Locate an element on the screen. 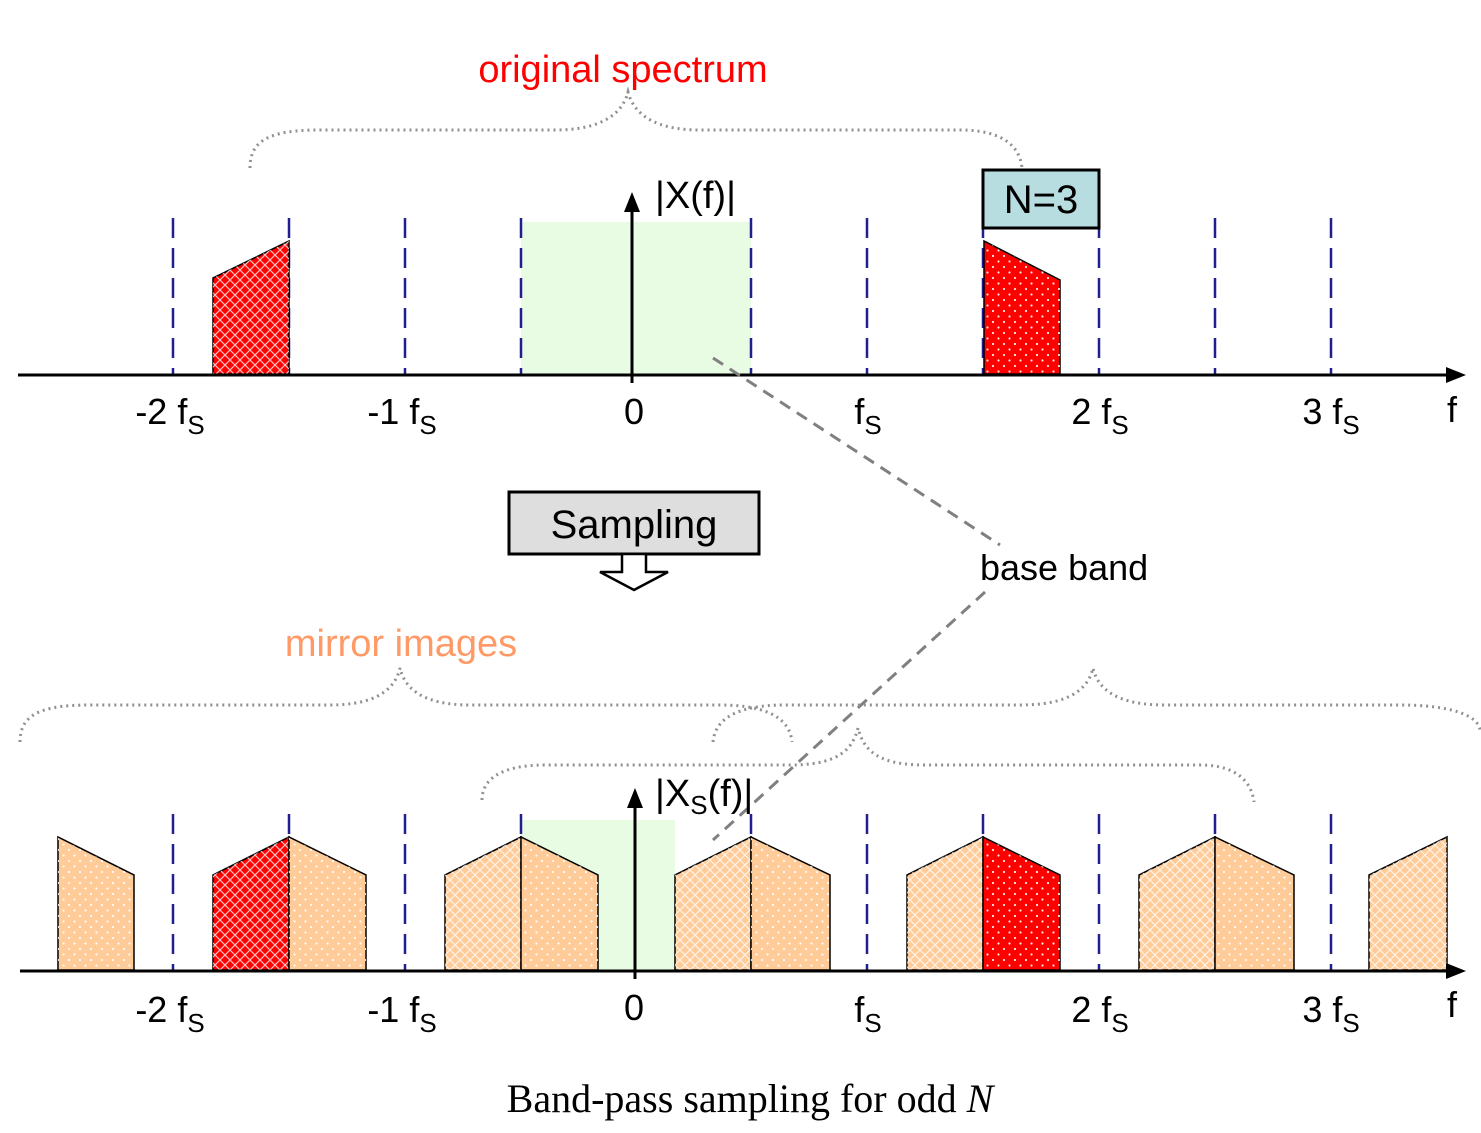 This screenshot has height=1133, width=1481. base-band-connector-bottom is located at coordinates (849, 716).